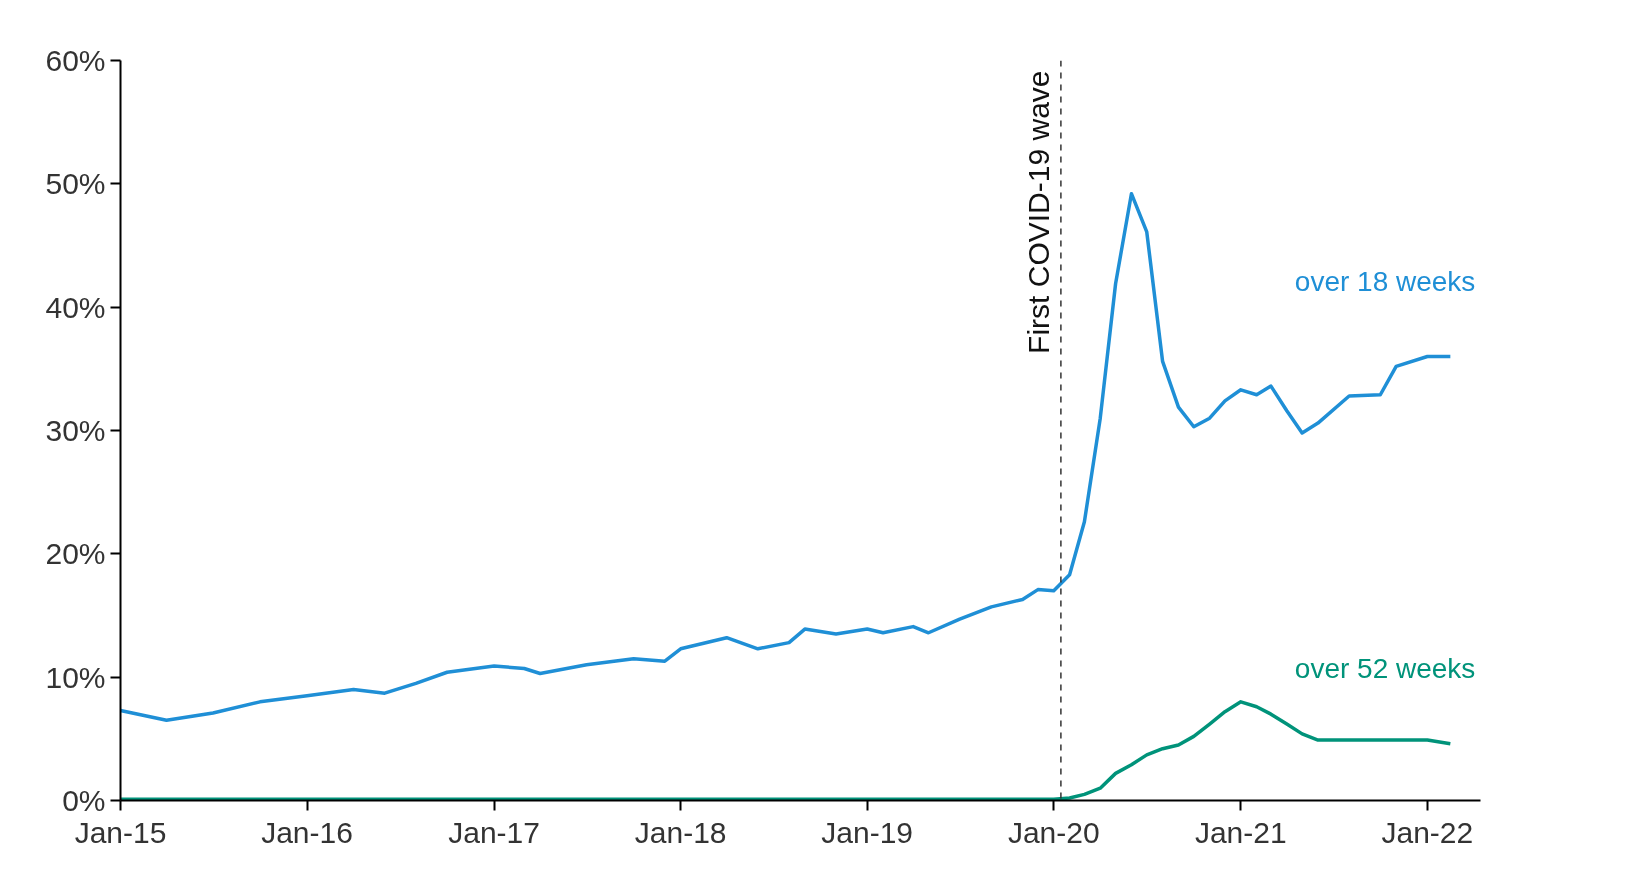 Image resolution: width=1641 pixels, height=882 pixels. What do you see at coordinates (494, 832) in the screenshot?
I see `x-tick-label: Jan-17` at bounding box center [494, 832].